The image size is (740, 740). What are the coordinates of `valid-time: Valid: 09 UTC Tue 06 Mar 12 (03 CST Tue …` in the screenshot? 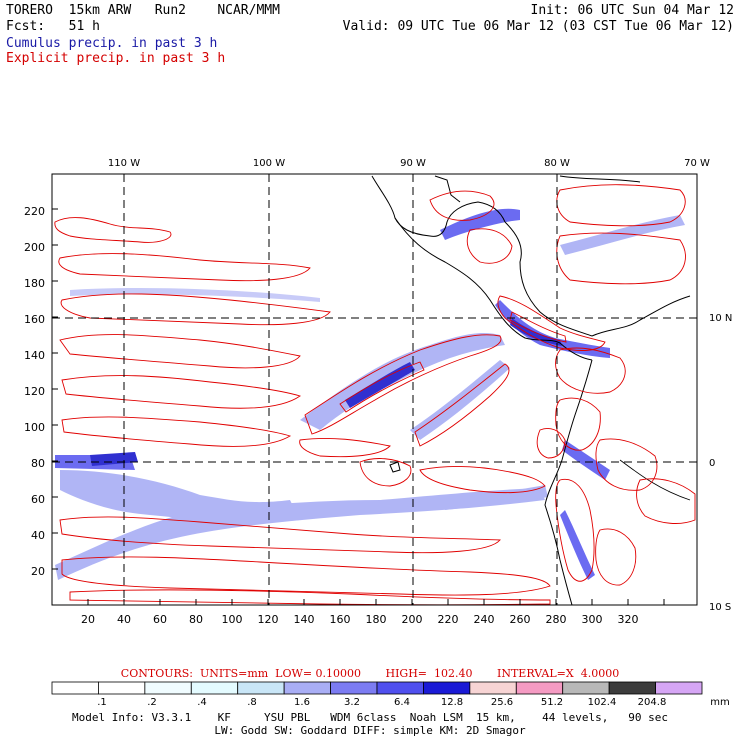 It's located at (538, 26).